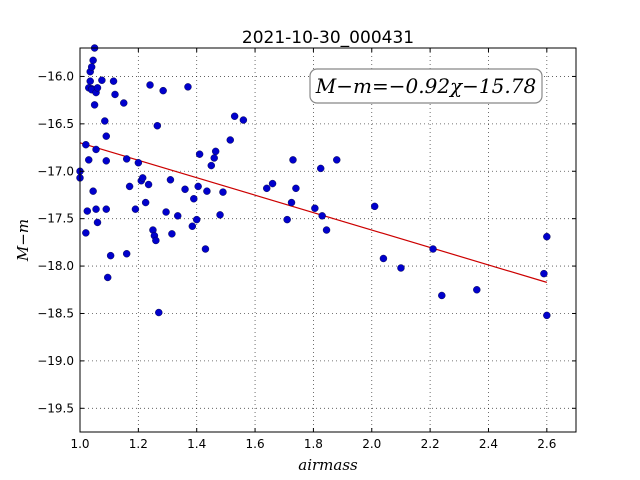 The image size is (640, 480). I want to click on annotation-frame, so click(426, 86).